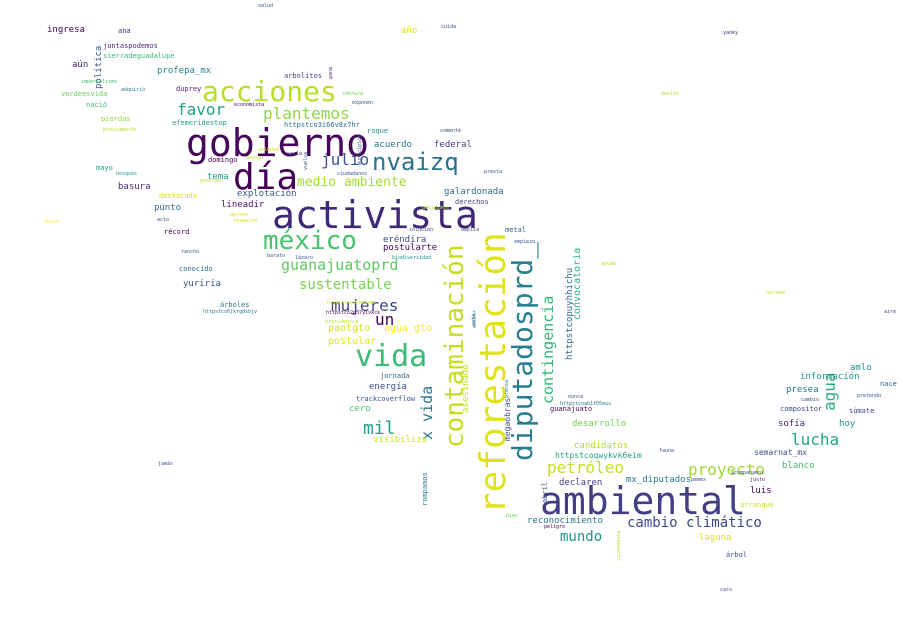 This screenshot has width=900, height=620. Describe the element at coordinates (425, 489) in the screenshot. I see `word: rompamos` at that location.